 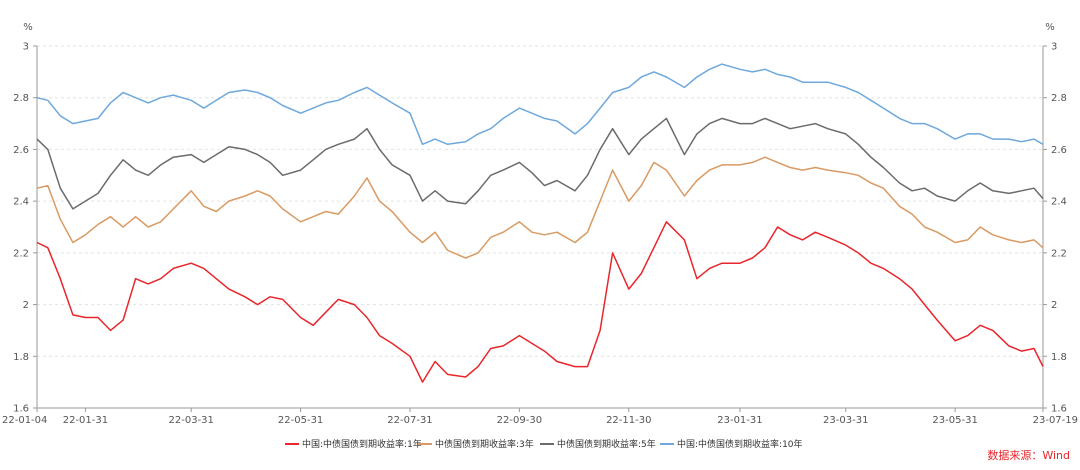 I want to click on legend-item-2: 中债国债到期收益率:3年, so click(x=476, y=444).